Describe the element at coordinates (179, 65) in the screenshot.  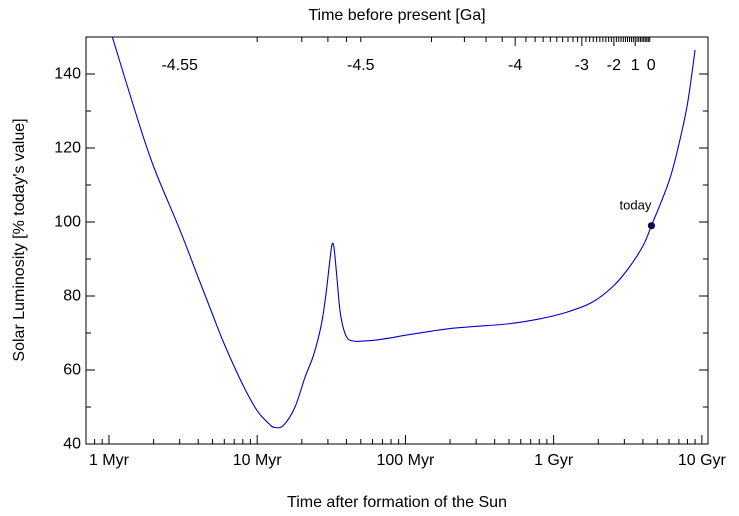
I see `x2-tick-label: -4.55` at that location.